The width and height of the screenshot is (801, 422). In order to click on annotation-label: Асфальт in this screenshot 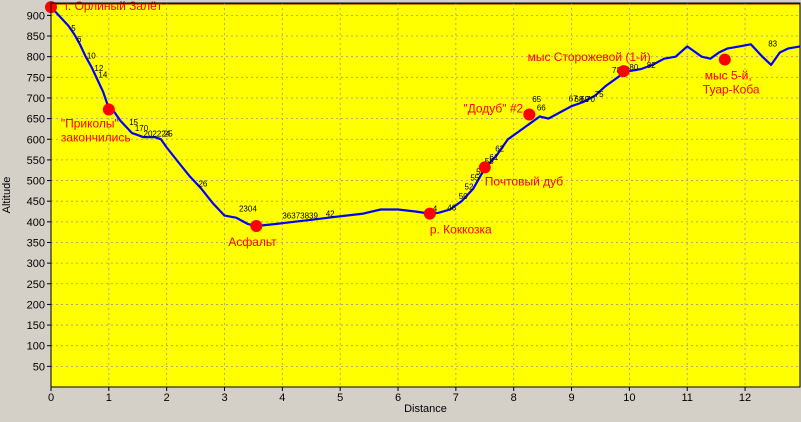, I will do `click(252, 242)`.